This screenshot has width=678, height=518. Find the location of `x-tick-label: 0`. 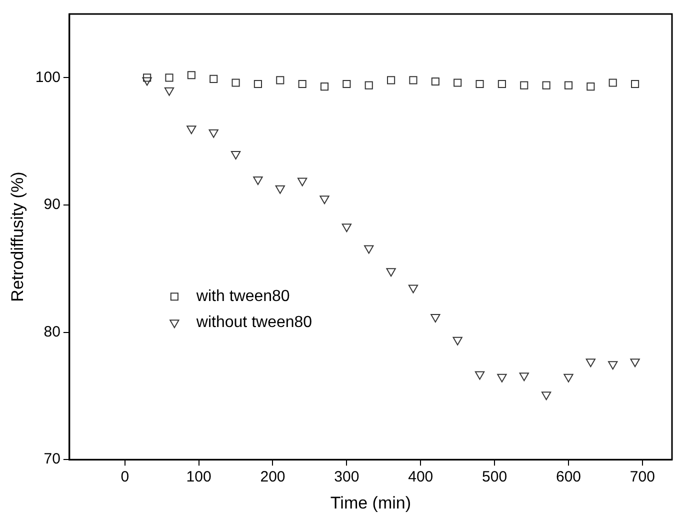

x-tick-label: 0 is located at coordinates (125, 477).